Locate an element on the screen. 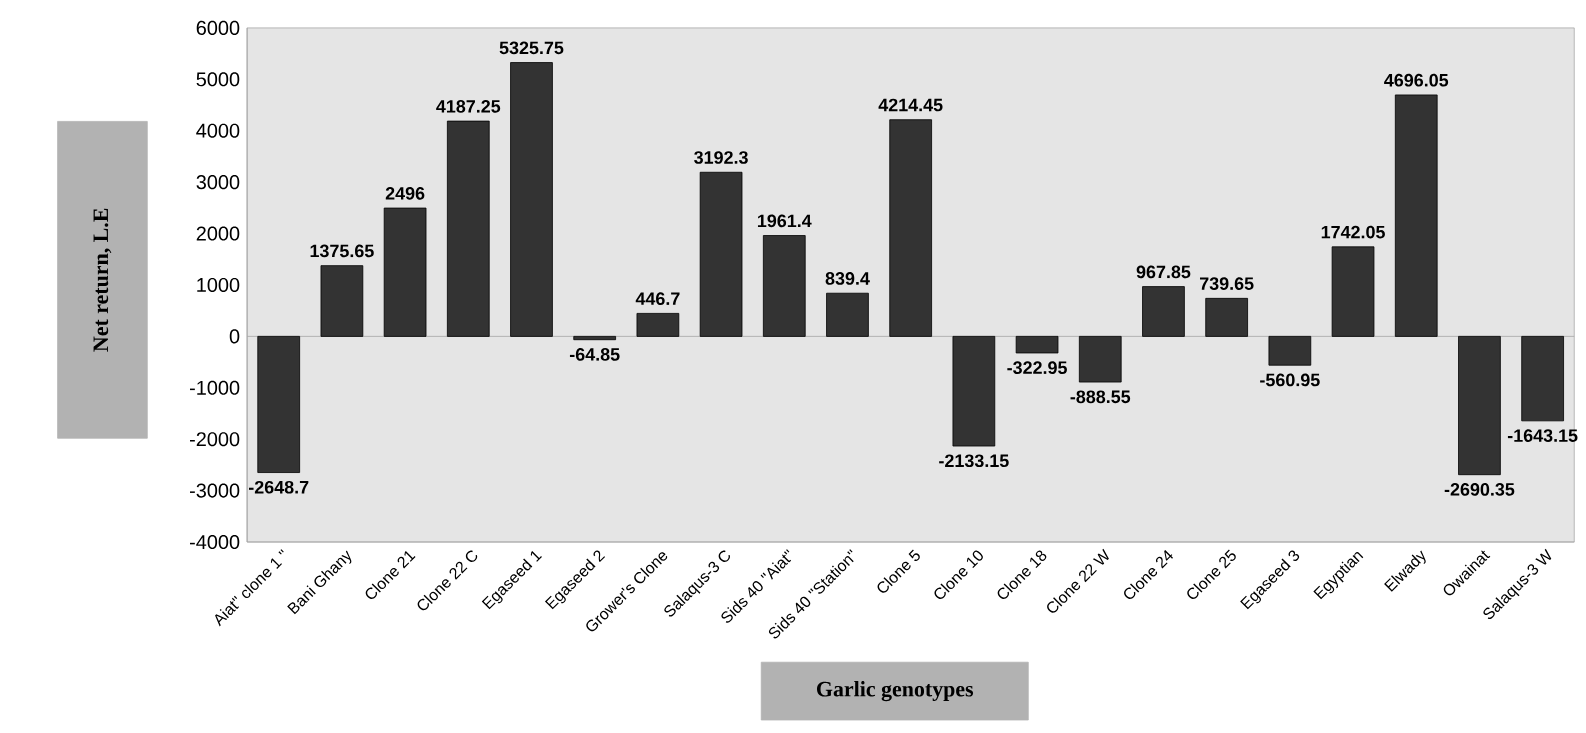  y-tick-label: -4000 is located at coordinates (214, 541).